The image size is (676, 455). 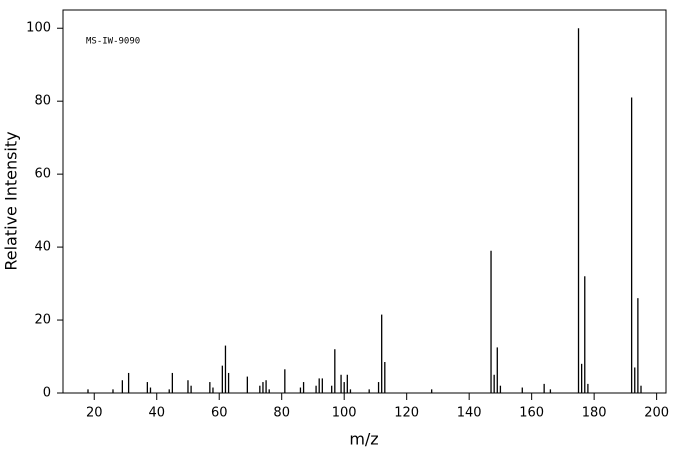 What do you see at coordinates (406, 413) in the screenshot?
I see `x-tick-label: 120` at bounding box center [406, 413].